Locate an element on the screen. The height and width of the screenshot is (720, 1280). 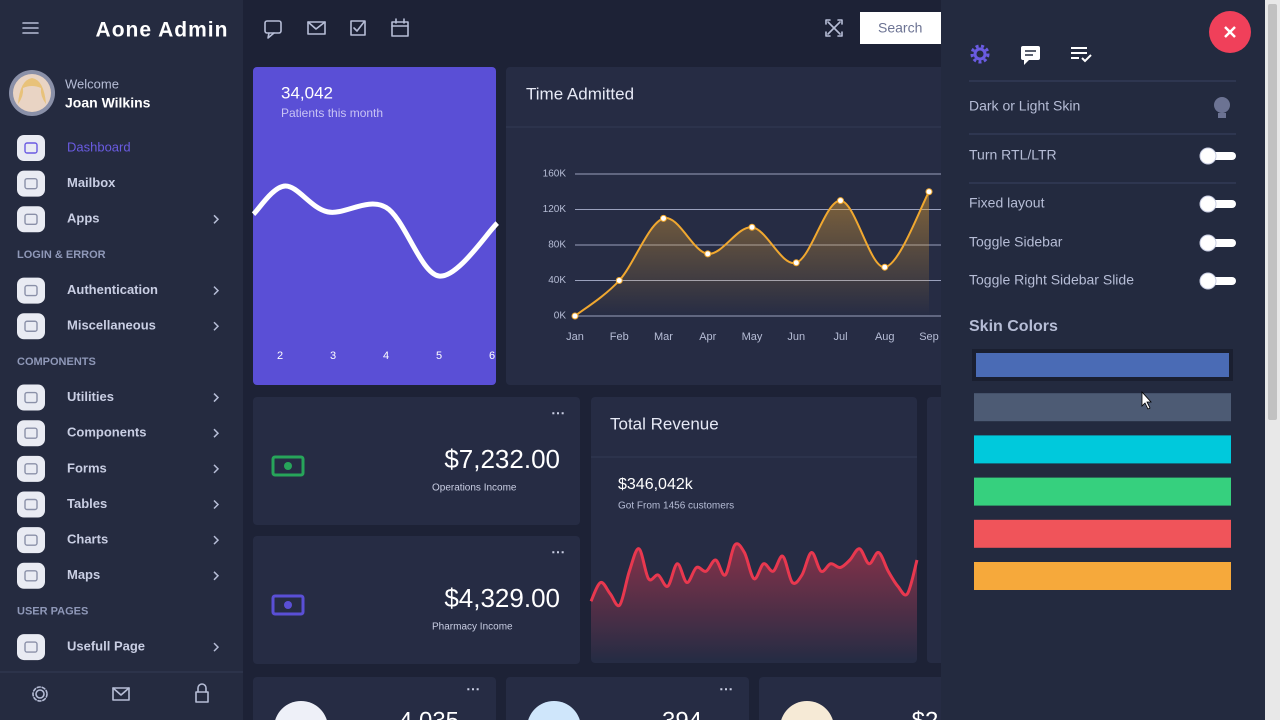
avatar-face is located at coordinates (32, 93).